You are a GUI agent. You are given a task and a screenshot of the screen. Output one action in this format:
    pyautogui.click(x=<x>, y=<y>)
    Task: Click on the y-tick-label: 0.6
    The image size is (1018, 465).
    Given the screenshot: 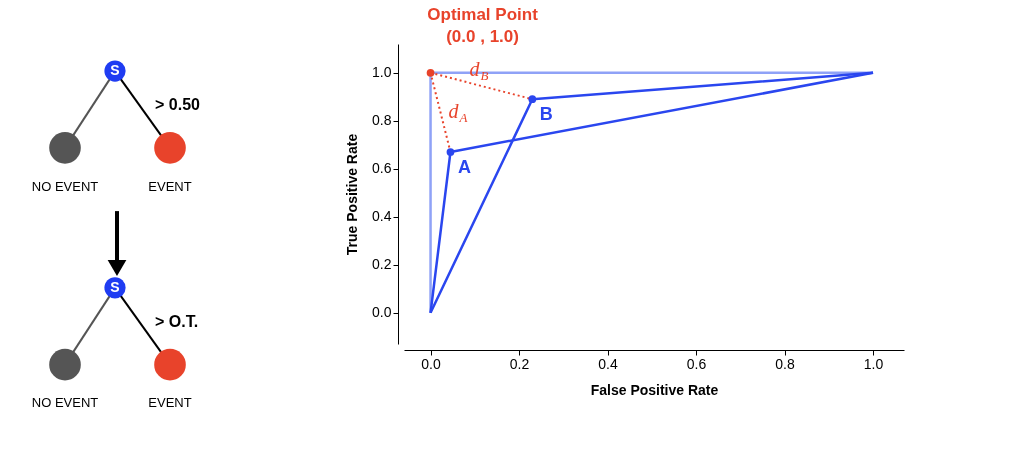 What is the action you would take?
    pyautogui.click(x=382, y=168)
    